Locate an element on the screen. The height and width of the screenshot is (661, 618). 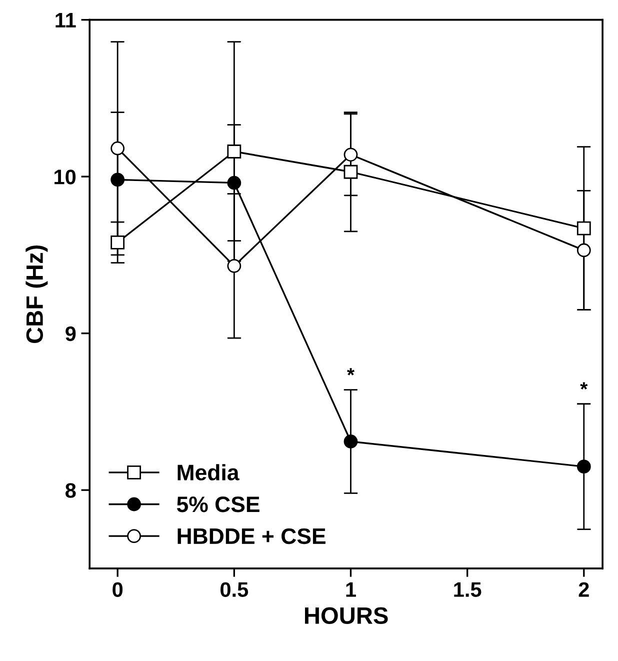
y-tick-label: 11 is located at coordinates (66, 20).